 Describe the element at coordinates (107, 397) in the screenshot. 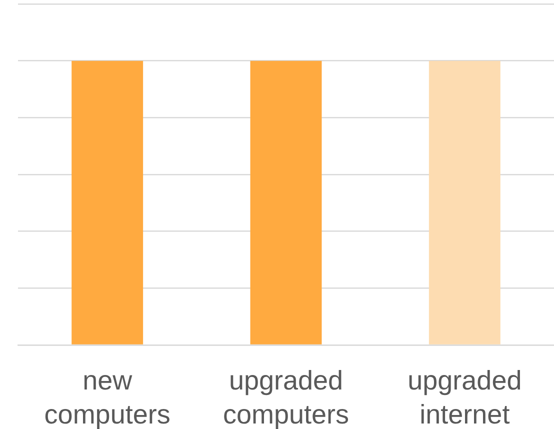

I see `x-tick-label: new computers` at that location.